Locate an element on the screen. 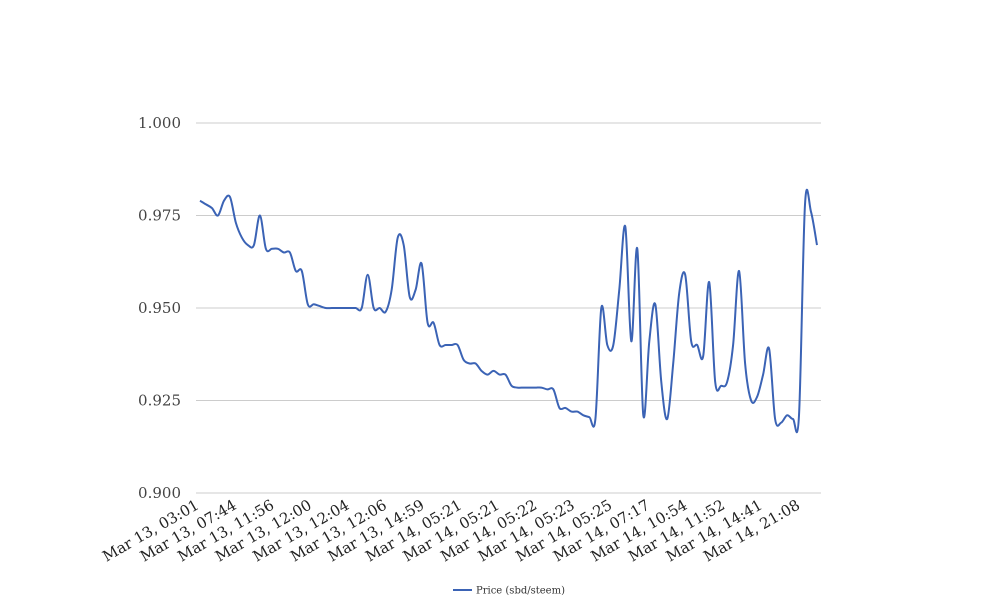 The height and width of the screenshot is (616, 1008). legend: Price (sbd/steem) is located at coordinates (509, 591).